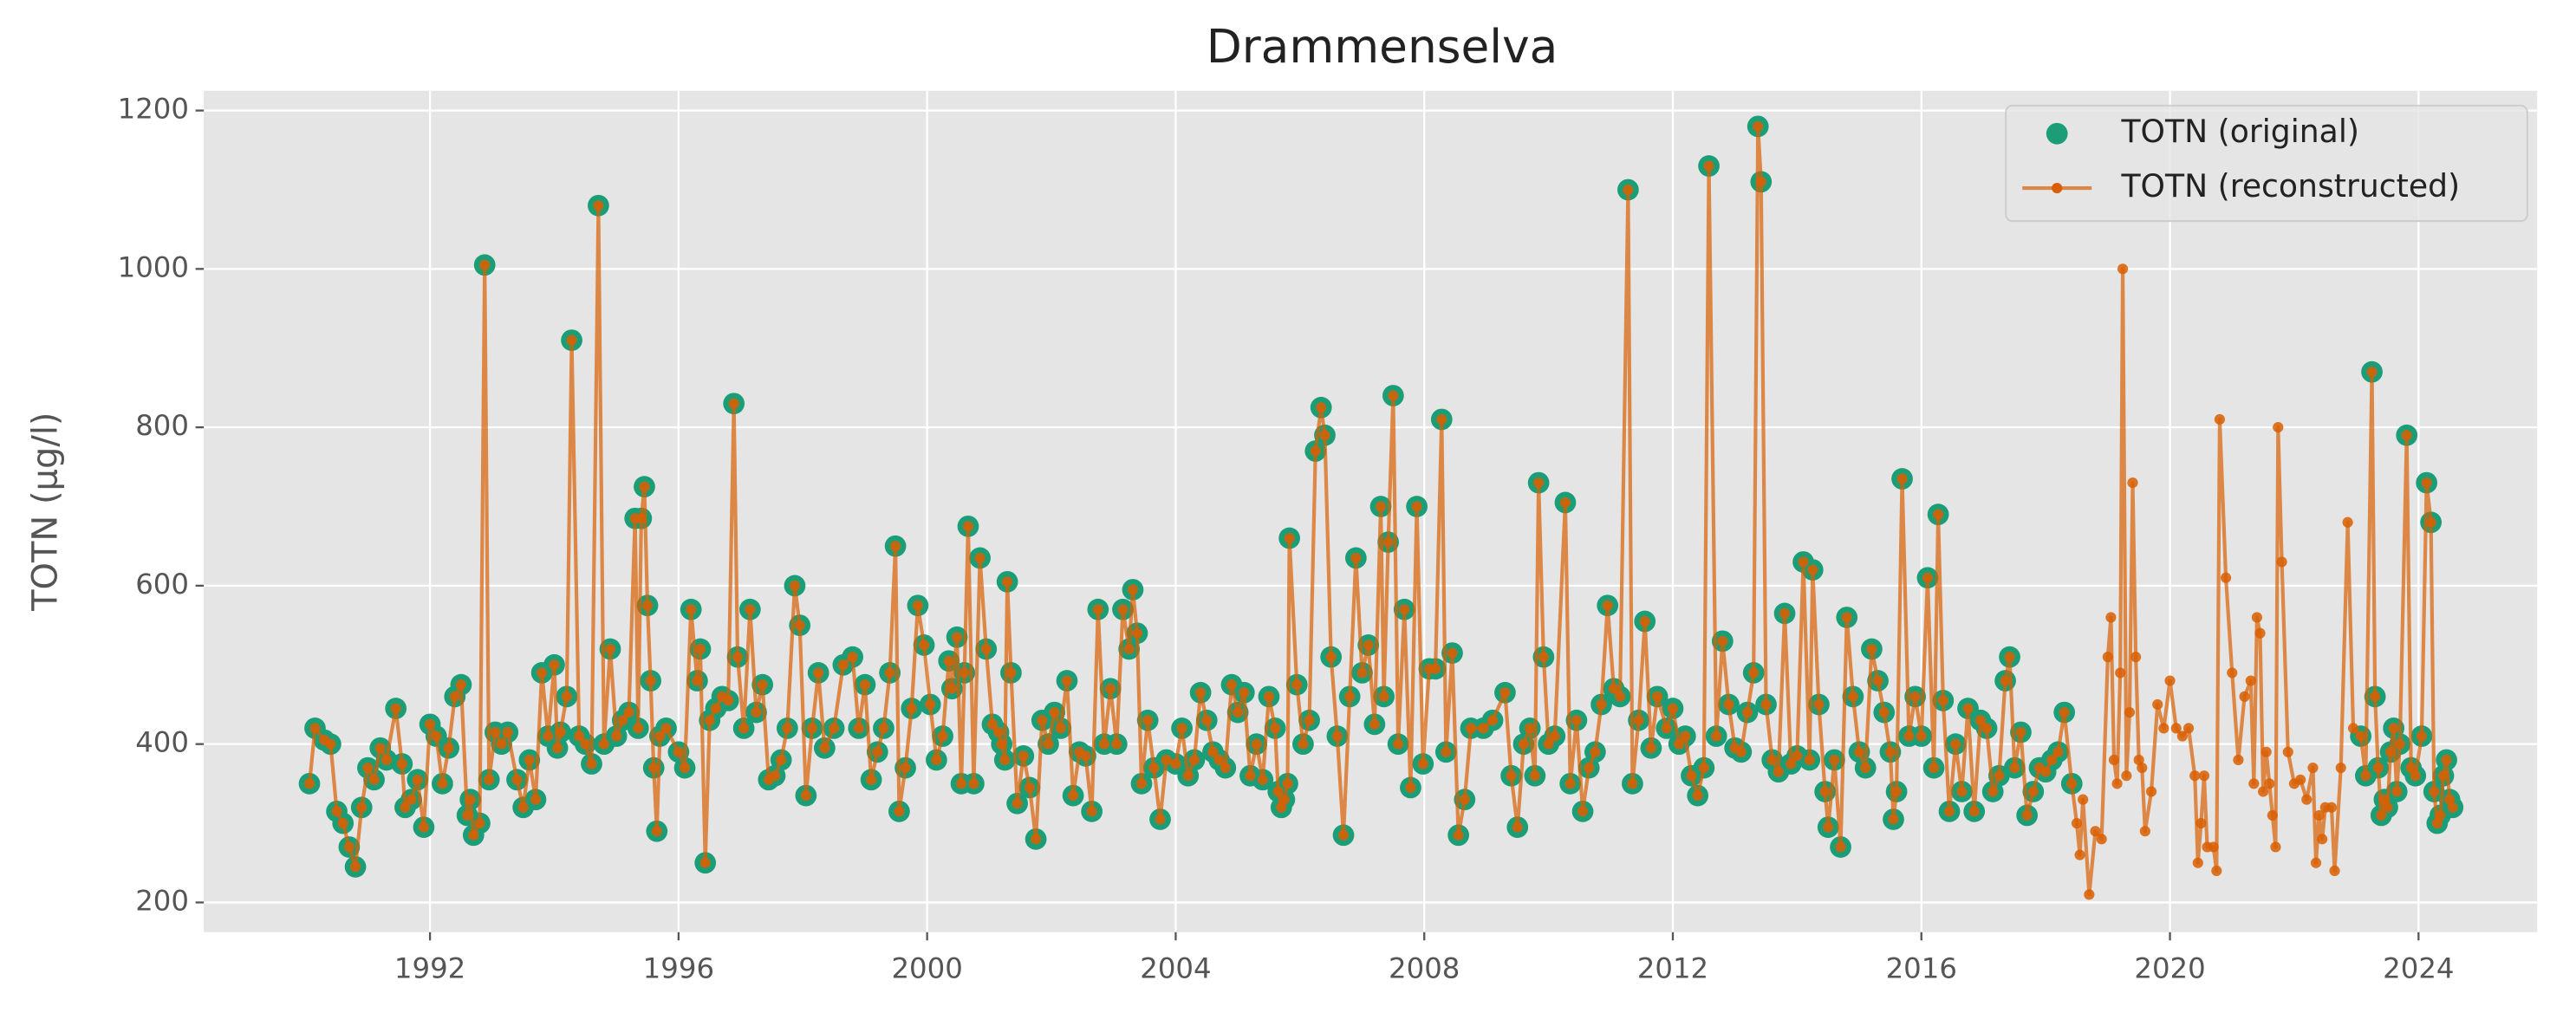 This screenshot has height=1013, width=2576. I want to click on y-tick-label: 800, so click(162, 425).